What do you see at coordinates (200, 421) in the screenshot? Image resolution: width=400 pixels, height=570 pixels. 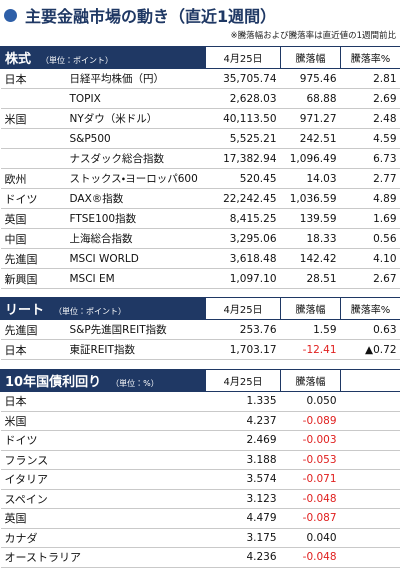 I see `data-row: 米国 4.237 -0.089` at bounding box center [200, 421].